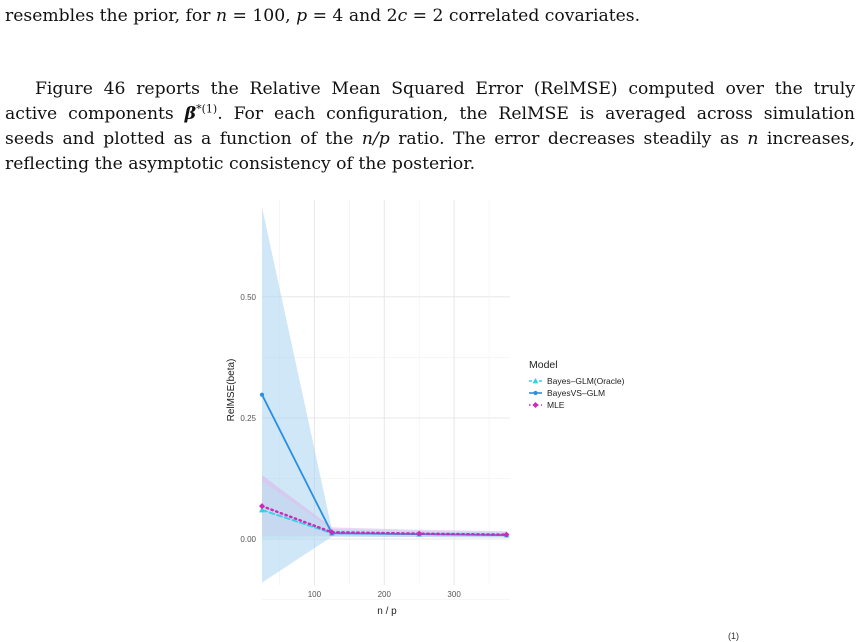 The image size is (862, 642). Describe the element at coordinates (733, 636) in the screenshot. I see `bottom-superscript-fragment: (1)` at that location.